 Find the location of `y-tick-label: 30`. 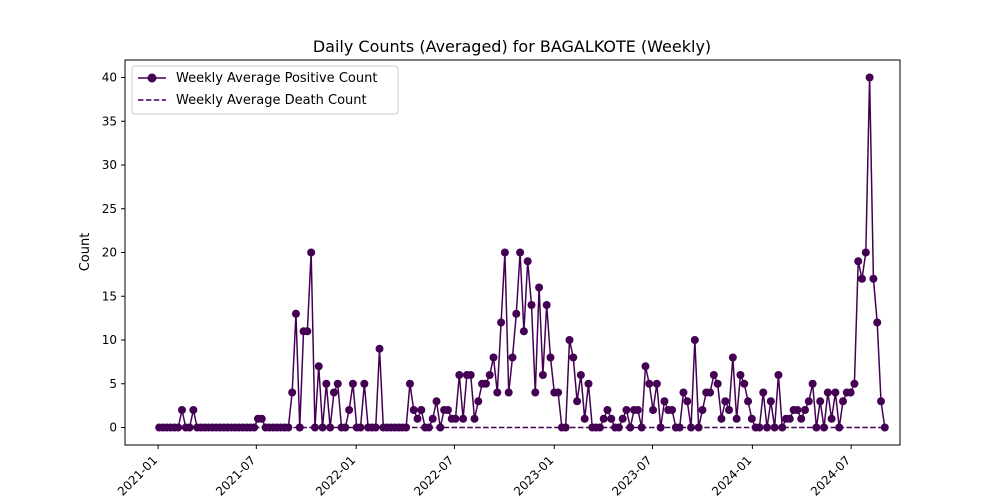

y-tick-label: 30 is located at coordinates (109, 165).